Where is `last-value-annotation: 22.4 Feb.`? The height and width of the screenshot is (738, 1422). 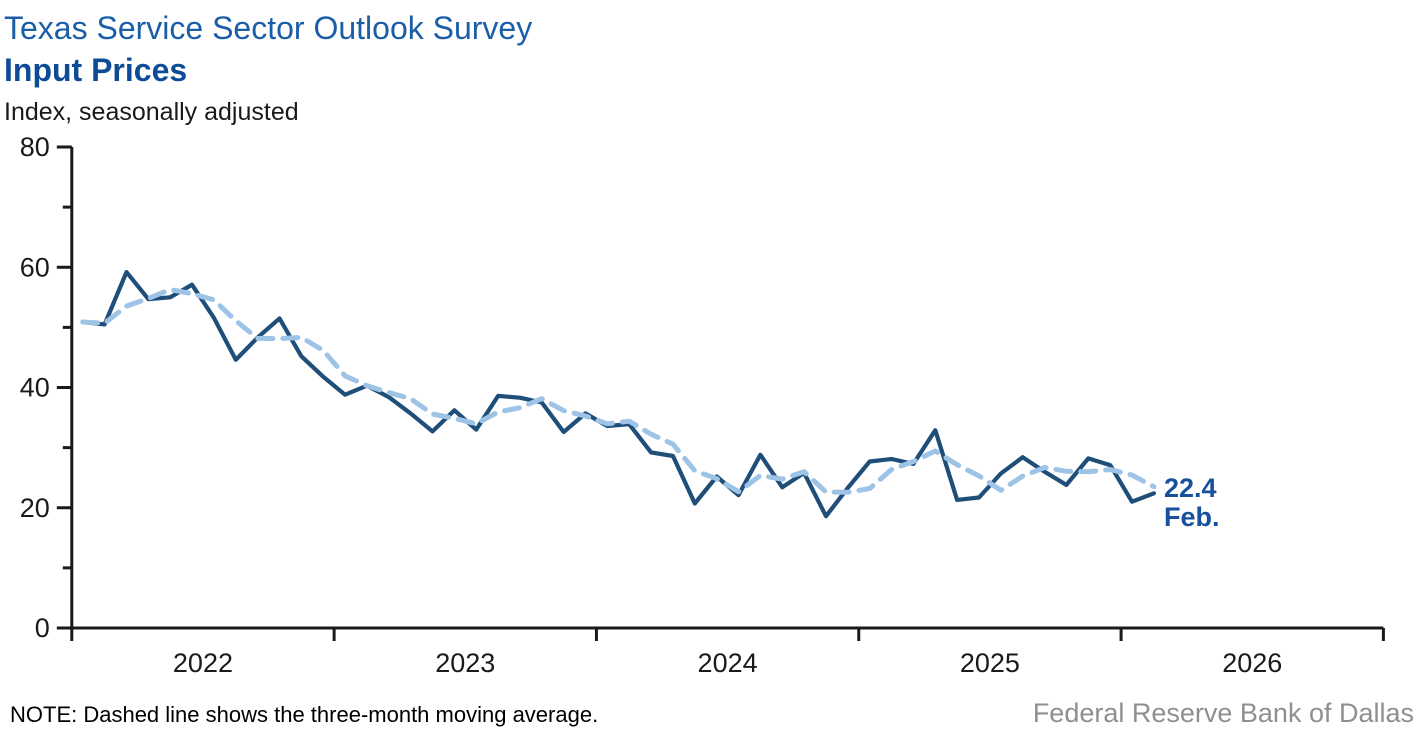 last-value-annotation: 22.4 Feb. is located at coordinates (1192, 503).